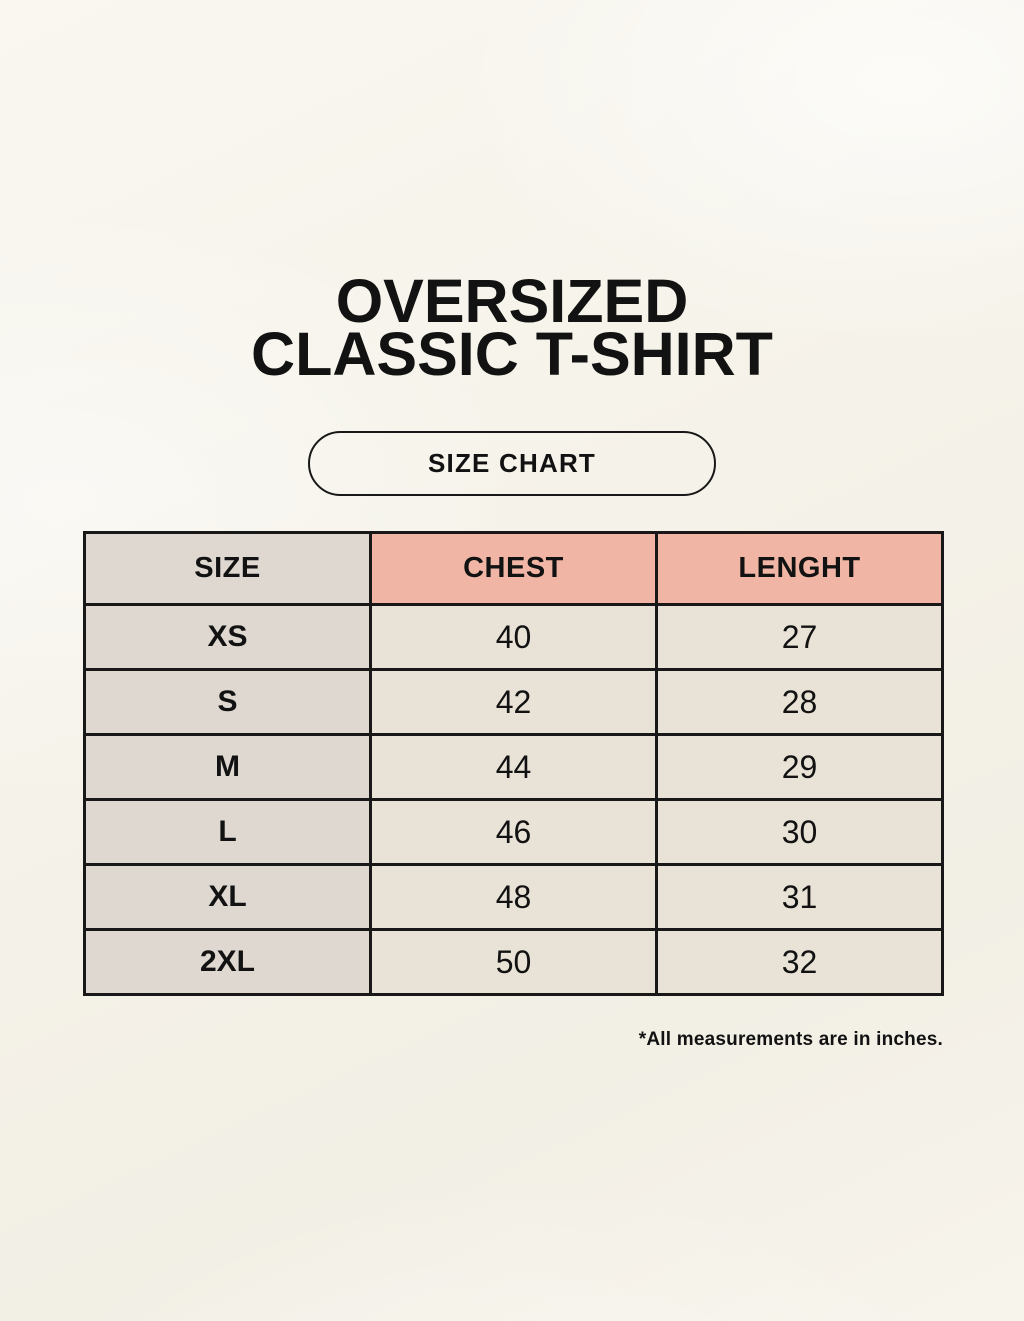 The height and width of the screenshot is (1321, 1024). What do you see at coordinates (512, 463) in the screenshot?
I see `size-chart-badge: SIZE CHART` at bounding box center [512, 463].